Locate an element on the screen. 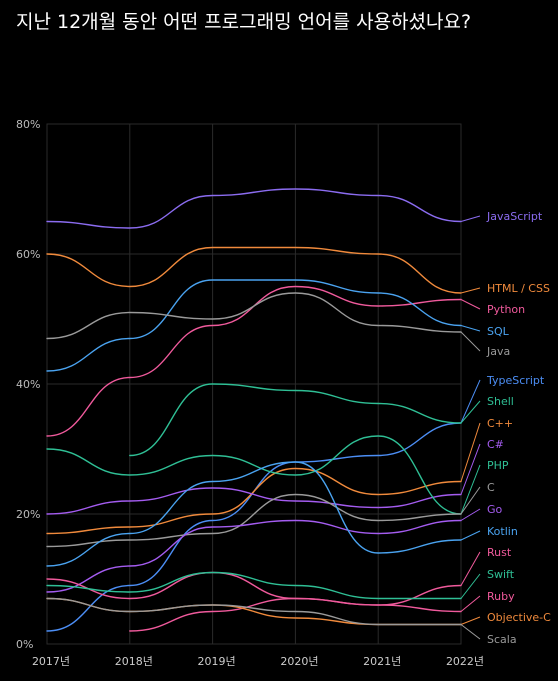  chart-title: 지난 12개월 동안 어떤 프로그래밍 언어를 사용하셨나요? is located at coordinates (244, 22).